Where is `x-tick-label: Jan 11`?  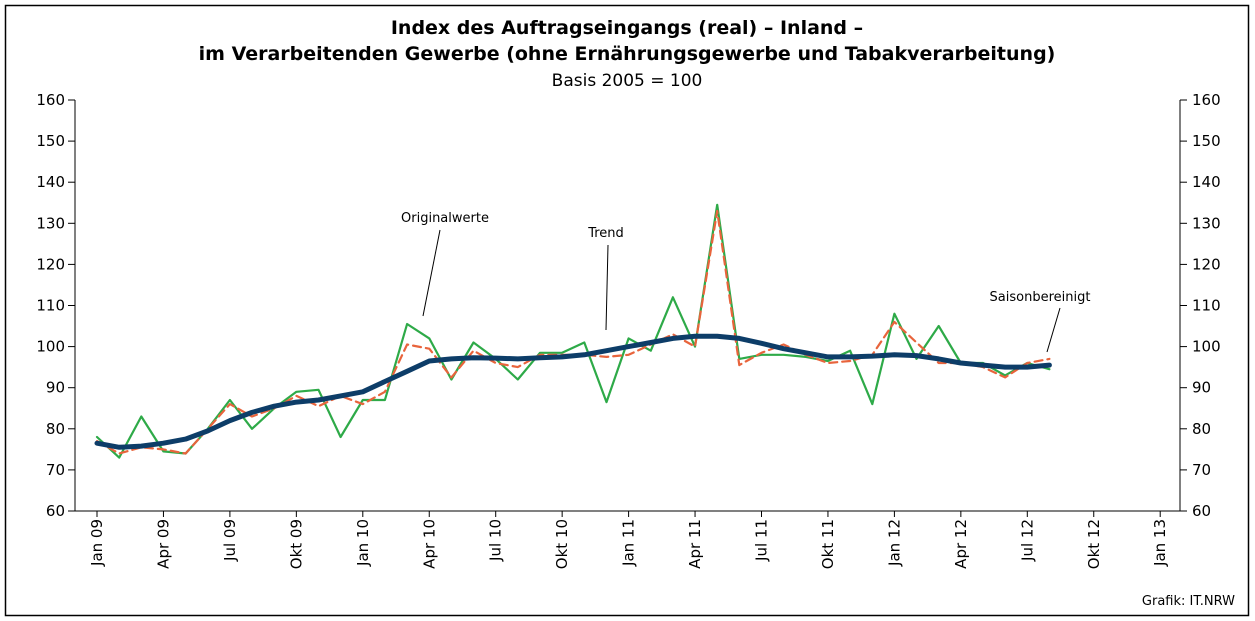
x-tick-label: Jan 11 is located at coordinates (629, 543).